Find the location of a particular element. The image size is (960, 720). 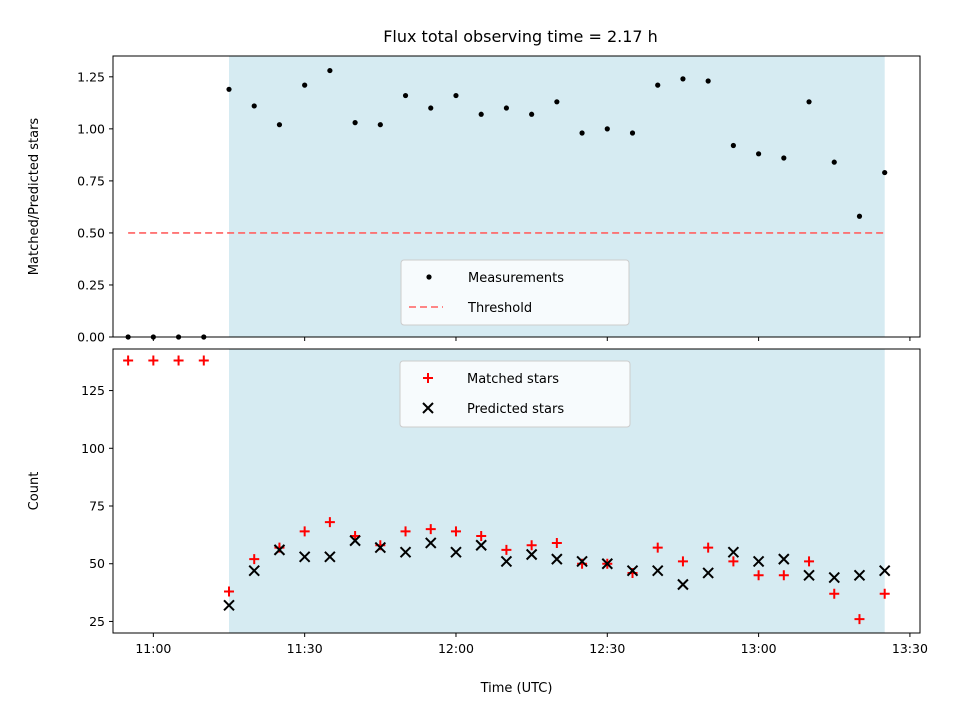

x-tick-label: 11:00 is located at coordinates (153, 648).